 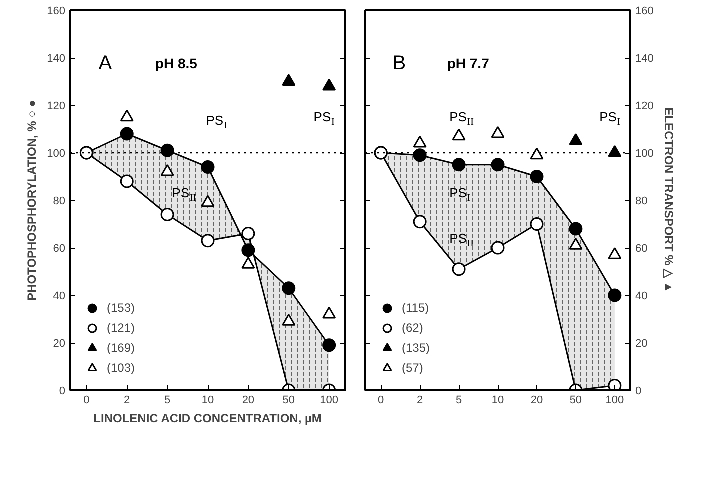 I want to click on legend-label: (169), so click(x=121, y=348).